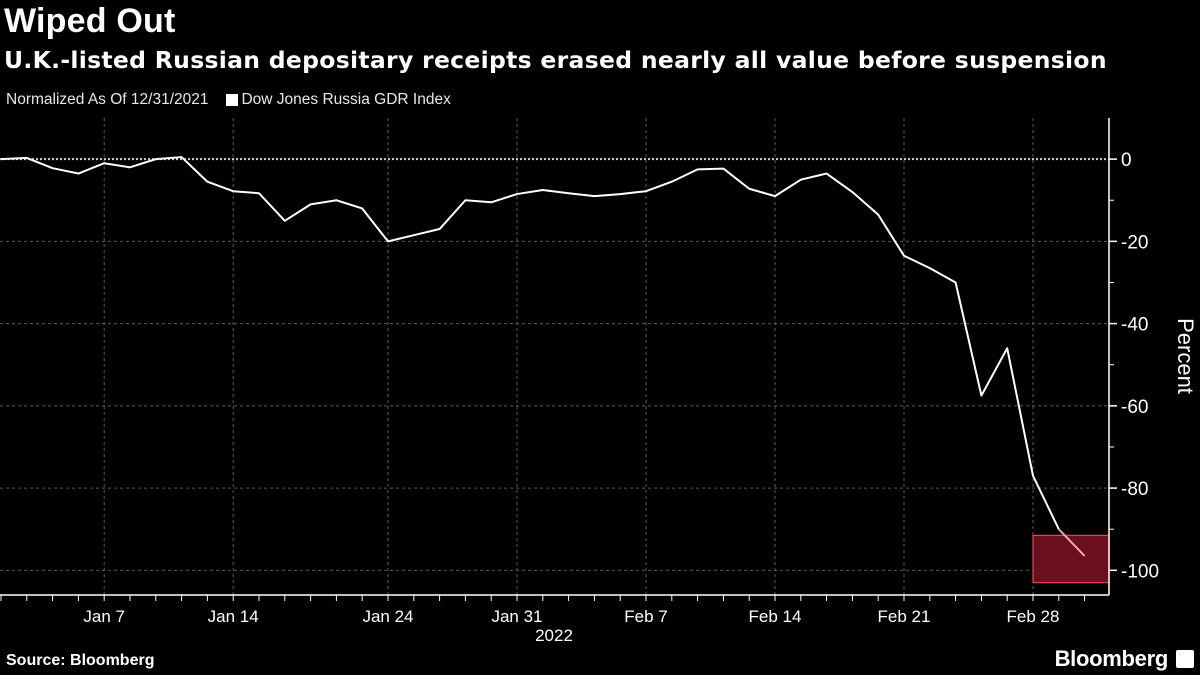 Image resolution: width=1200 pixels, height=675 pixels. What do you see at coordinates (346, 99) in the screenshot?
I see `legend-label: Dow Jones Russia GDR Index` at bounding box center [346, 99].